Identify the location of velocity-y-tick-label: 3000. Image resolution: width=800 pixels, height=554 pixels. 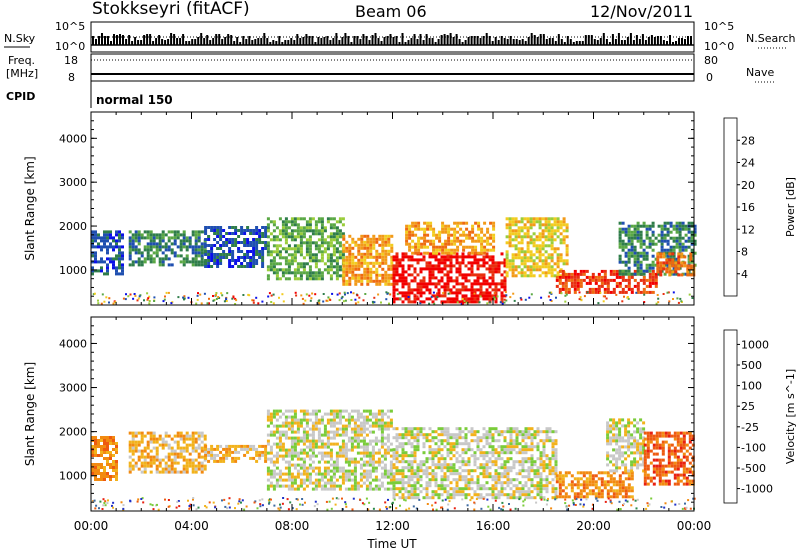
(73, 388).